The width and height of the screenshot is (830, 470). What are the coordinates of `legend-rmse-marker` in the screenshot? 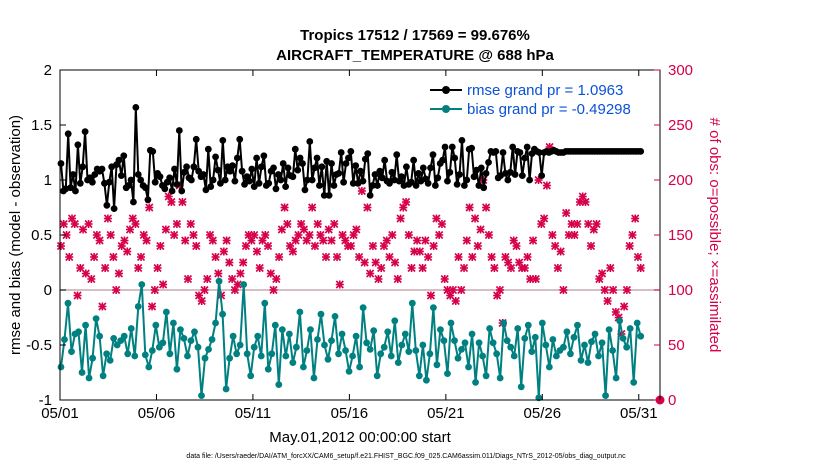 It's located at (446, 90).